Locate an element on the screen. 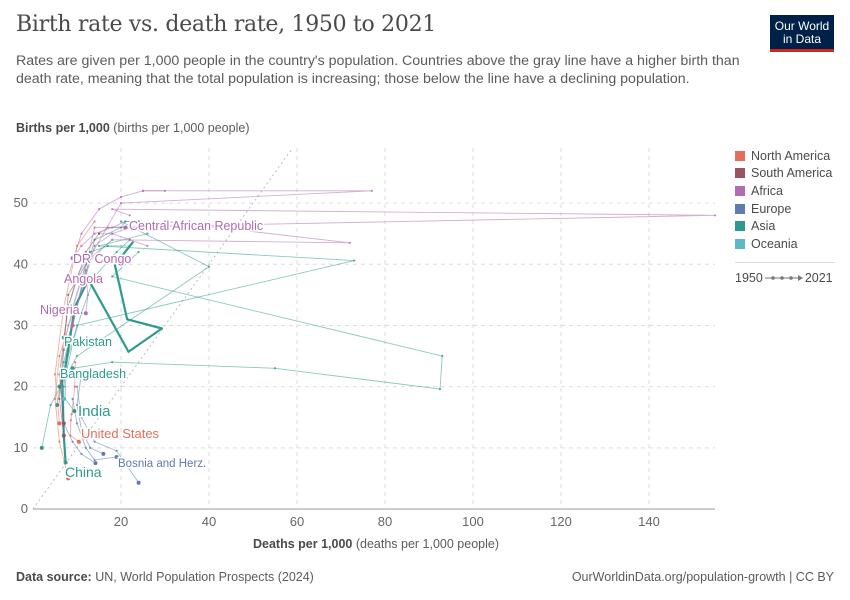 This screenshot has height=600, width=850. legend-label: North America is located at coordinates (791, 155).